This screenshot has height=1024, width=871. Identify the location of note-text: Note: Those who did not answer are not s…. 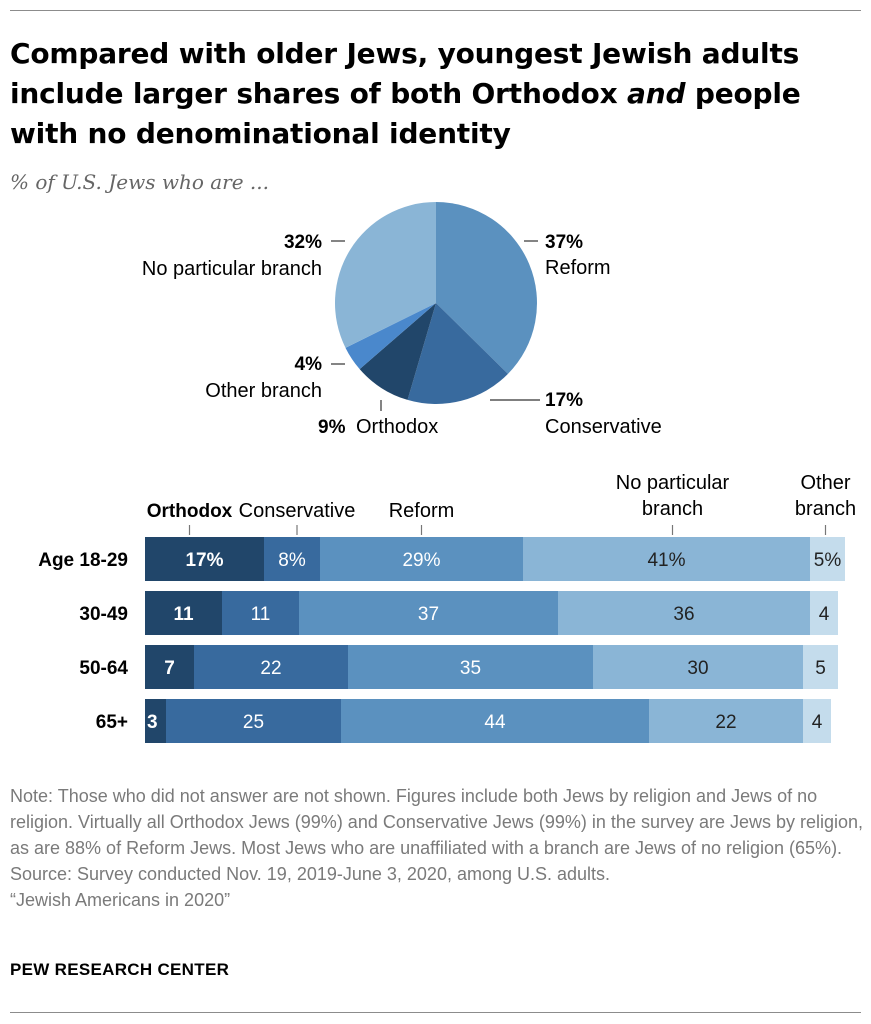
(437, 822).